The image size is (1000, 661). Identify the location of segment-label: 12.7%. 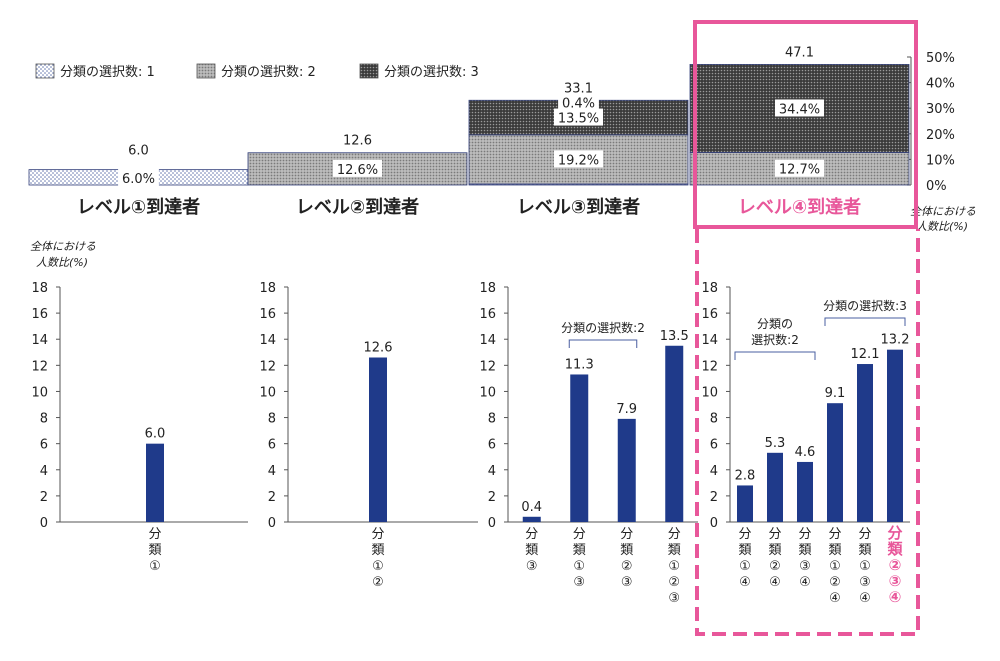
(799, 170).